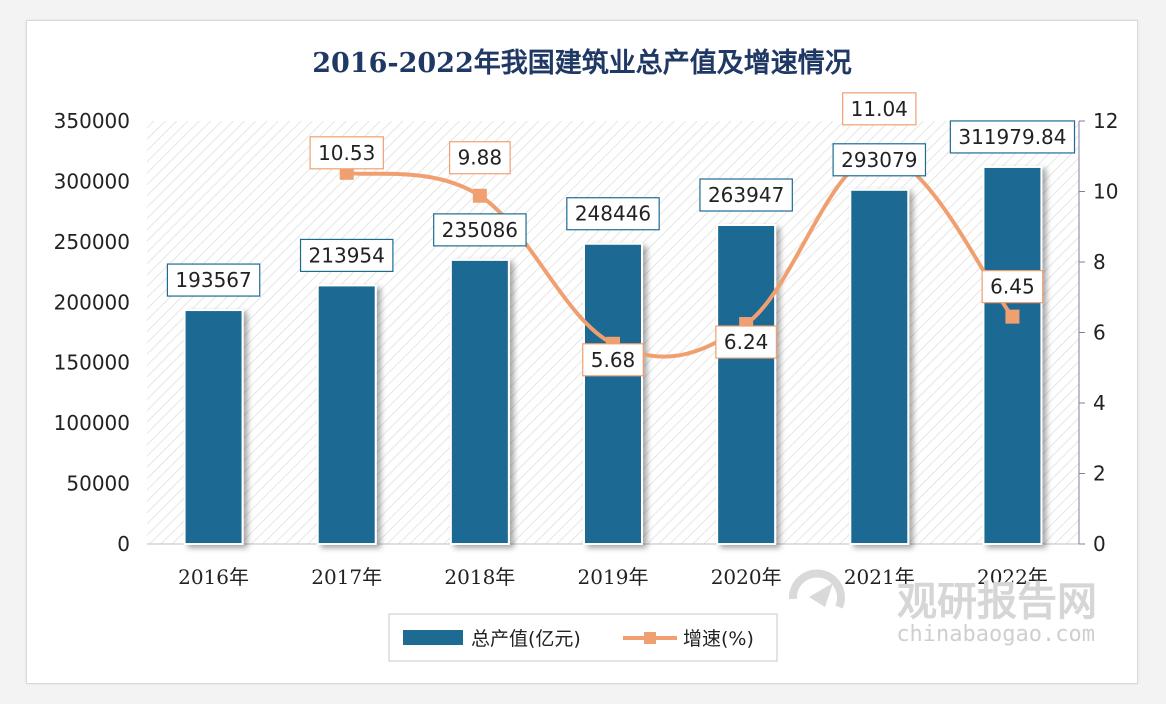 The height and width of the screenshot is (704, 1166). I want to click on x-tick-label: 2016年, so click(213, 577).